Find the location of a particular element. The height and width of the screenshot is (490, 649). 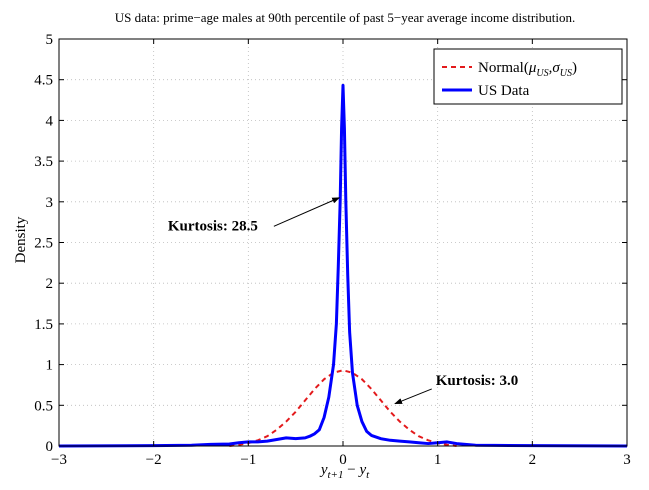

x-axis-label: yt+1 − yt is located at coordinates (344, 471).